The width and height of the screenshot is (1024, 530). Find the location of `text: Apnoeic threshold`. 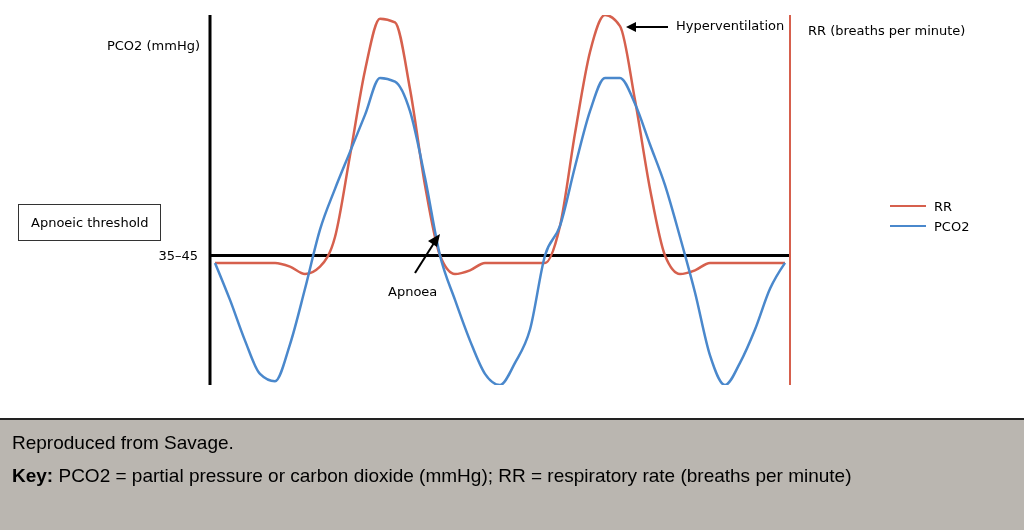

text: Apnoeic threshold is located at coordinates (90, 222).